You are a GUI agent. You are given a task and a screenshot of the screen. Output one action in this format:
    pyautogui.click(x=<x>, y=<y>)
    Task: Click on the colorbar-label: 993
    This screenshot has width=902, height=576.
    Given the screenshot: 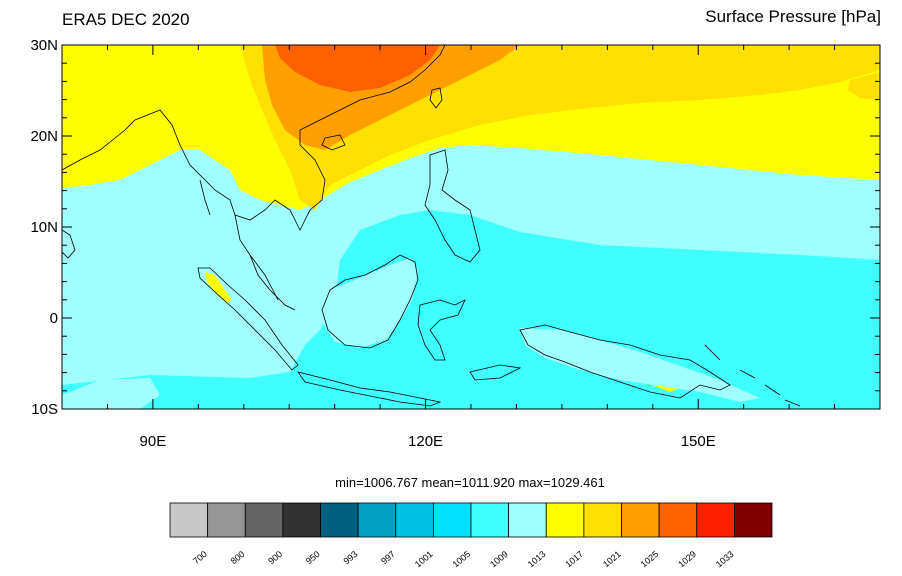 What is the action you would take?
    pyautogui.click(x=350, y=557)
    